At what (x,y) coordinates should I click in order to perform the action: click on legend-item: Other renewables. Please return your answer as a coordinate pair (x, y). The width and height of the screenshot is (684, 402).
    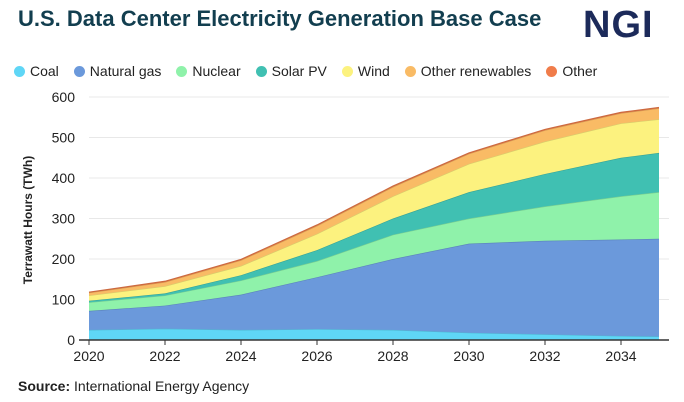
    Looking at the image, I should click on (468, 71).